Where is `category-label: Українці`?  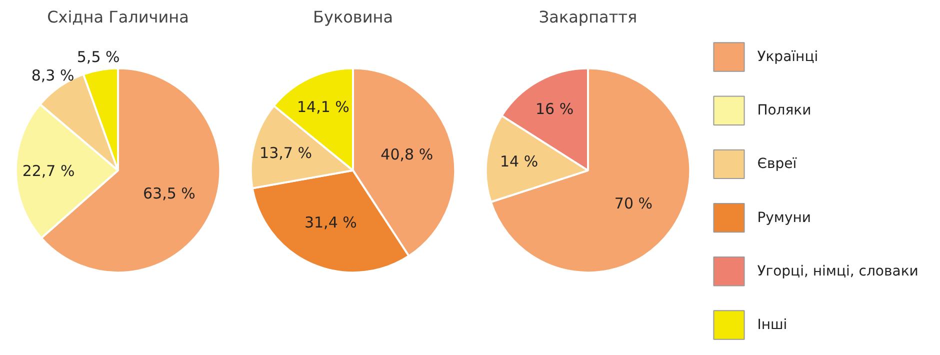
category-label: Українці is located at coordinates (787, 57).